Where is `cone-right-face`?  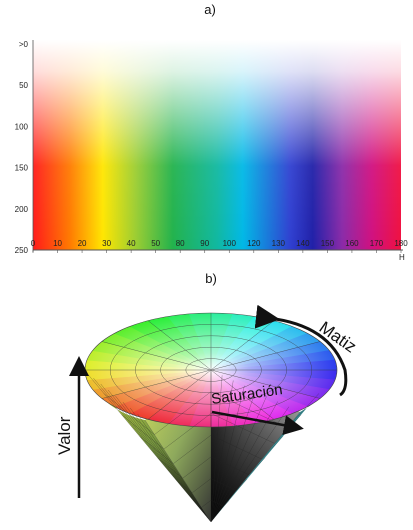 cone-right-face is located at coordinates (274, 447).